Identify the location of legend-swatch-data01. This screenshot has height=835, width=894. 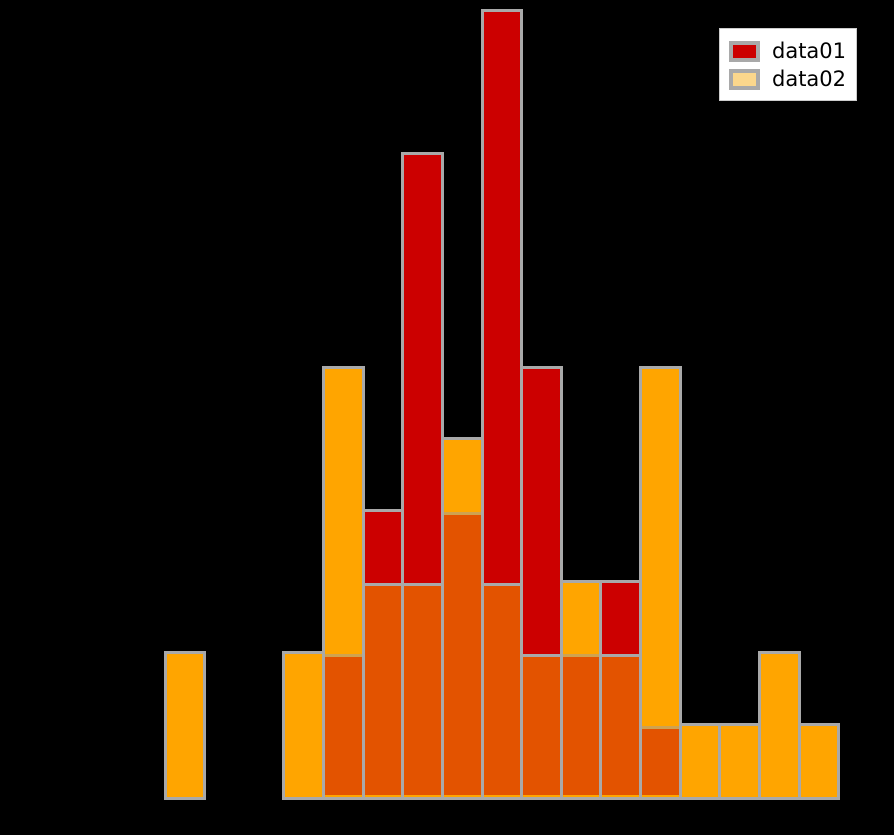
(744, 51).